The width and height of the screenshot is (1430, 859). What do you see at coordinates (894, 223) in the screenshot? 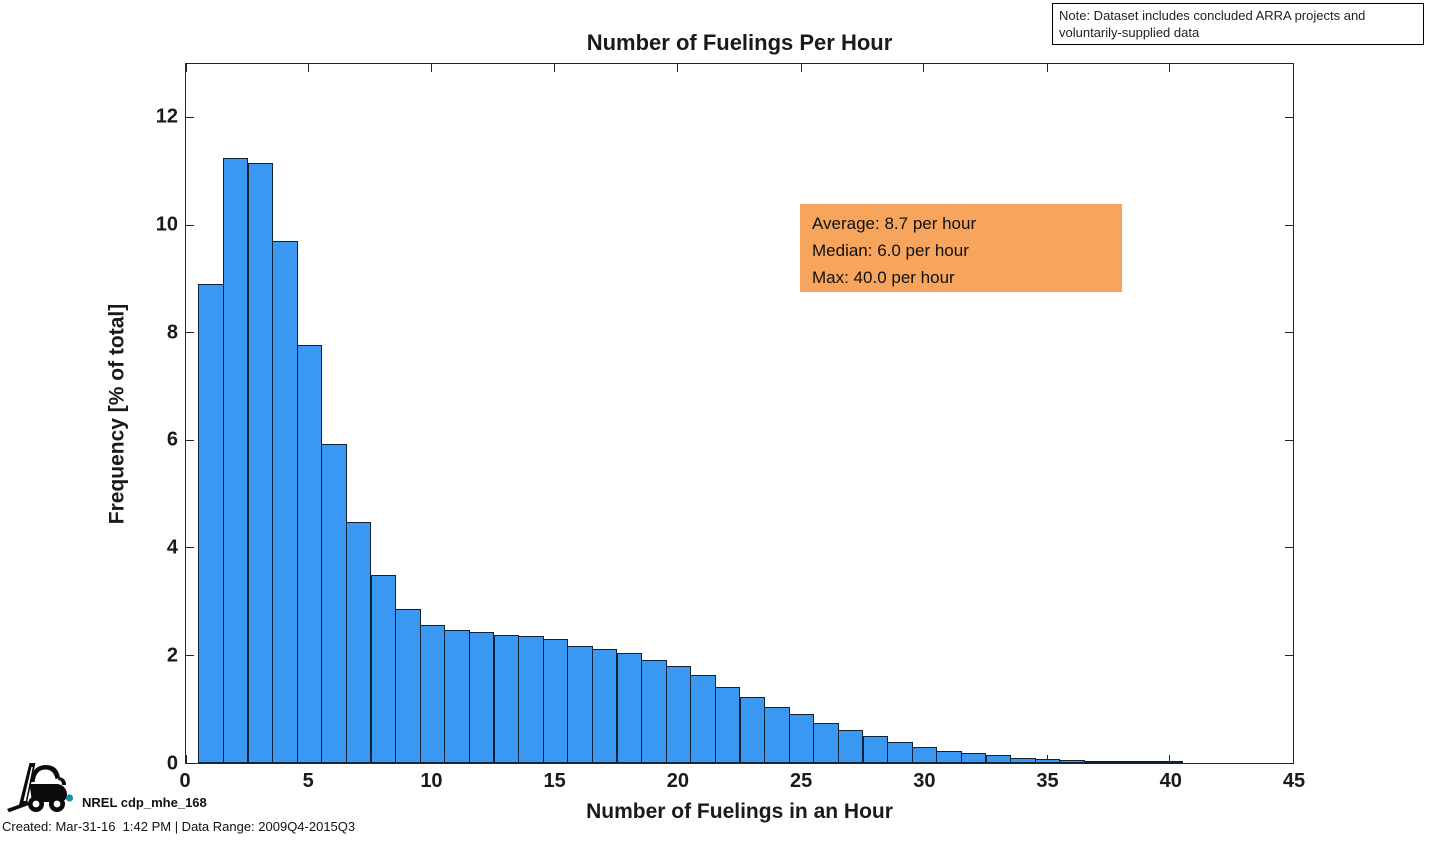
I see `stat-average: Average: 8.7 per hour` at bounding box center [894, 223].